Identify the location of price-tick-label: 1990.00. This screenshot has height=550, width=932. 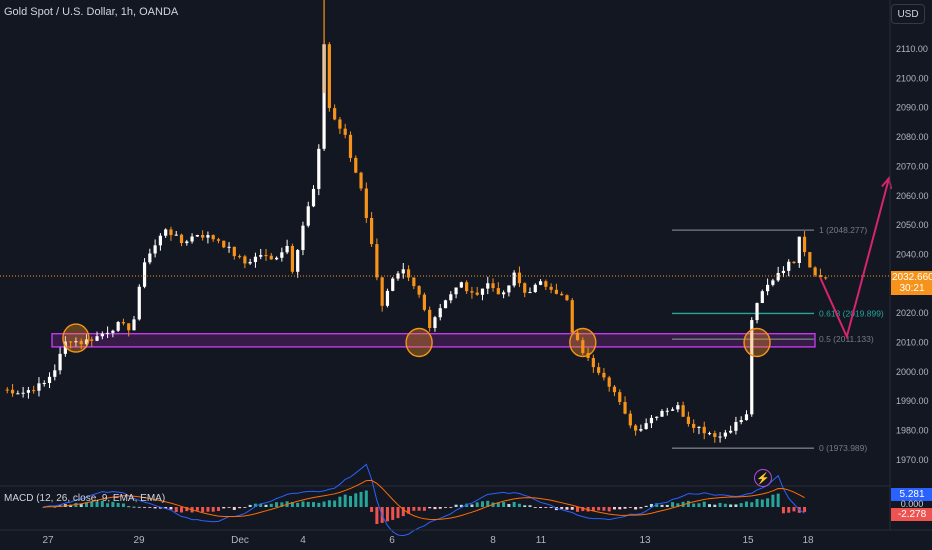
(912, 401).